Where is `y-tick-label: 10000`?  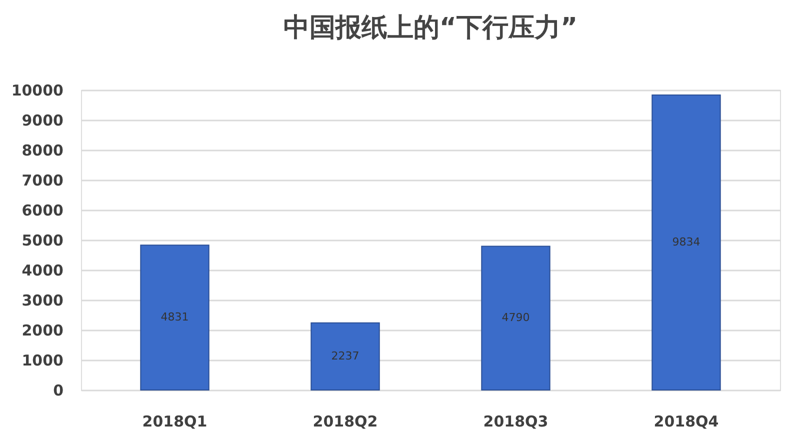
y-tick-label: 10000 is located at coordinates (37, 91).